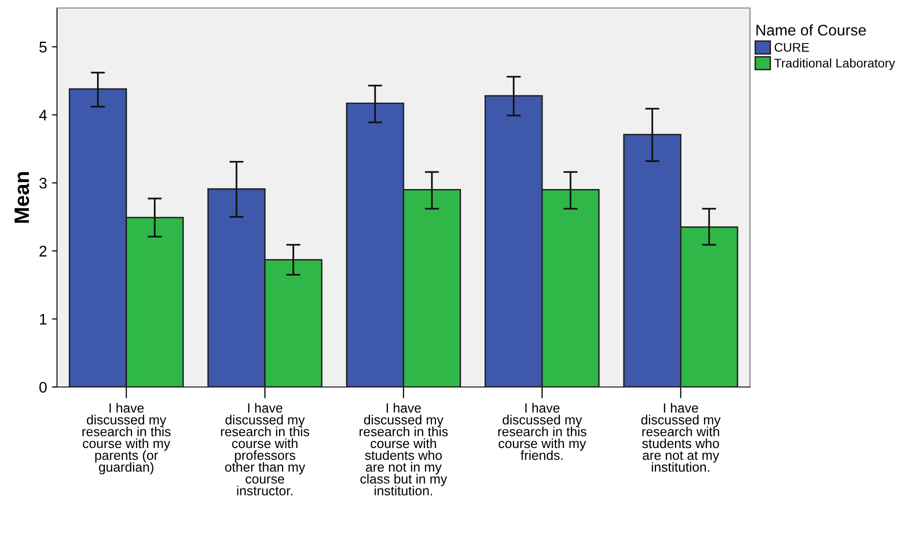 The width and height of the screenshot is (908, 537). What do you see at coordinates (43, 183) in the screenshot?
I see `y-tick-label: 3` at bounding box center [43, 183].